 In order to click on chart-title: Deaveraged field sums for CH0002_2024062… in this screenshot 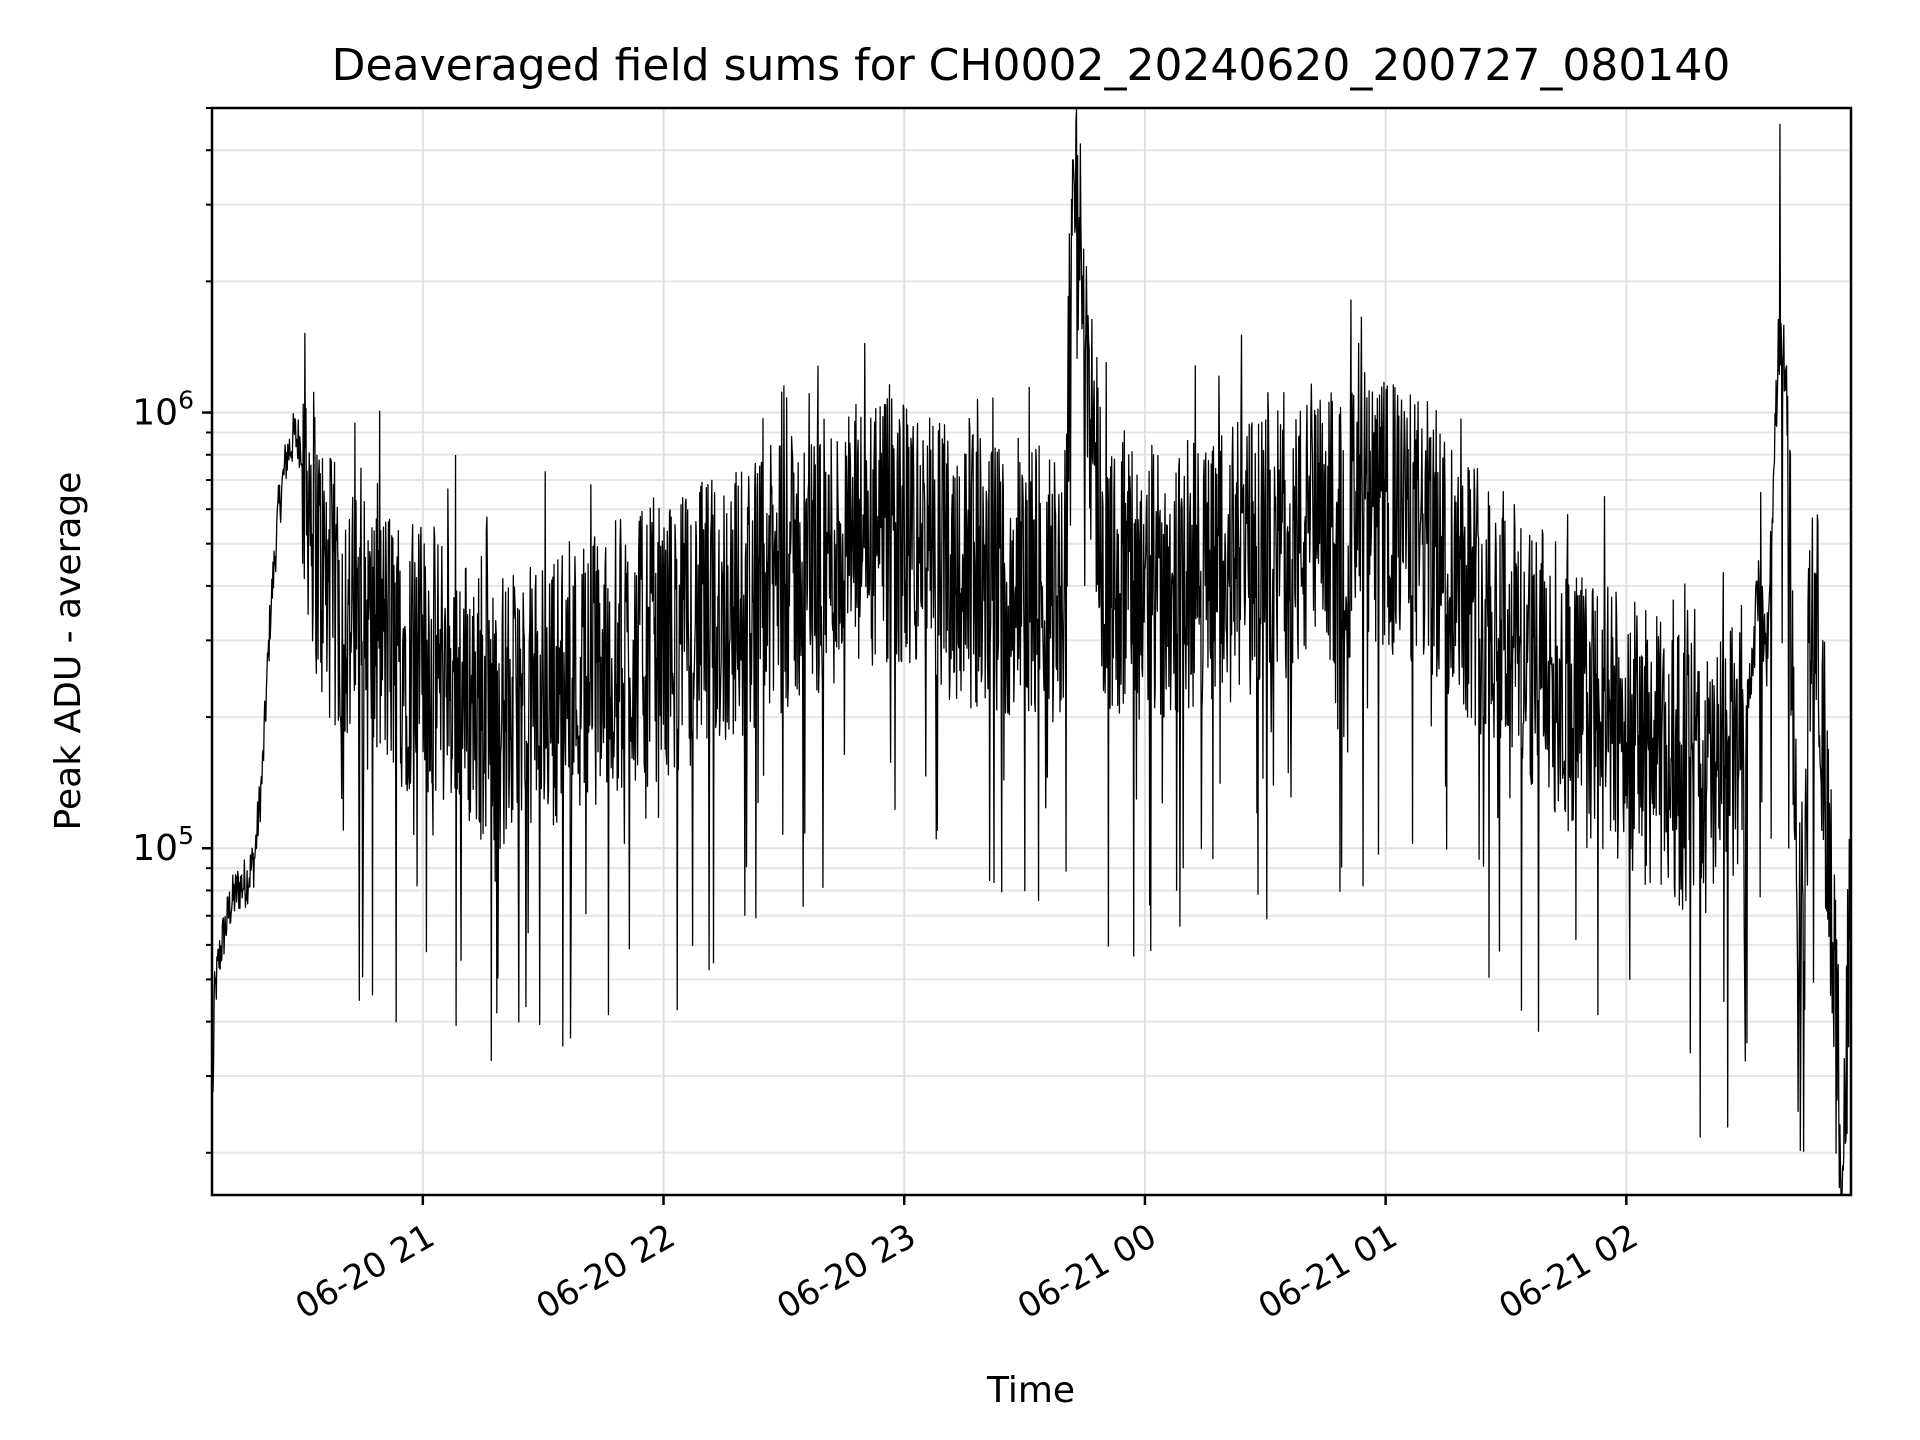, I will do `click(1031, 65)`.